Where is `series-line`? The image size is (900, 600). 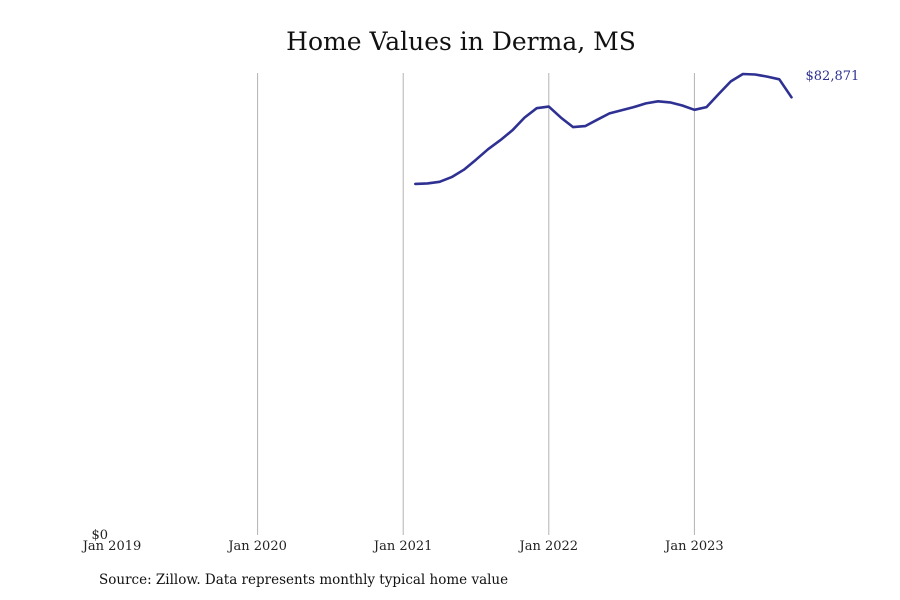 series-line is located at coordinates (603, 129).